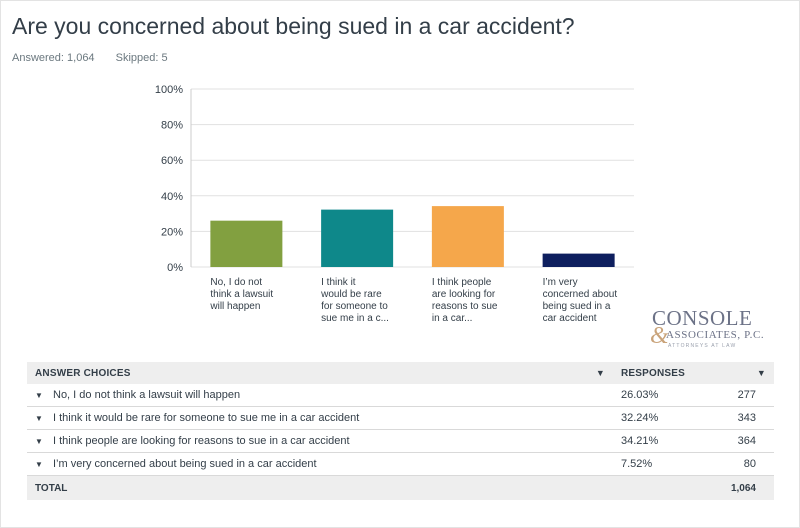 This screenshot has width=800, height=528. Describe the element at coordinates (53, 58) in the screenshot. I see `answered-count: Answered: 1,064` at that location.